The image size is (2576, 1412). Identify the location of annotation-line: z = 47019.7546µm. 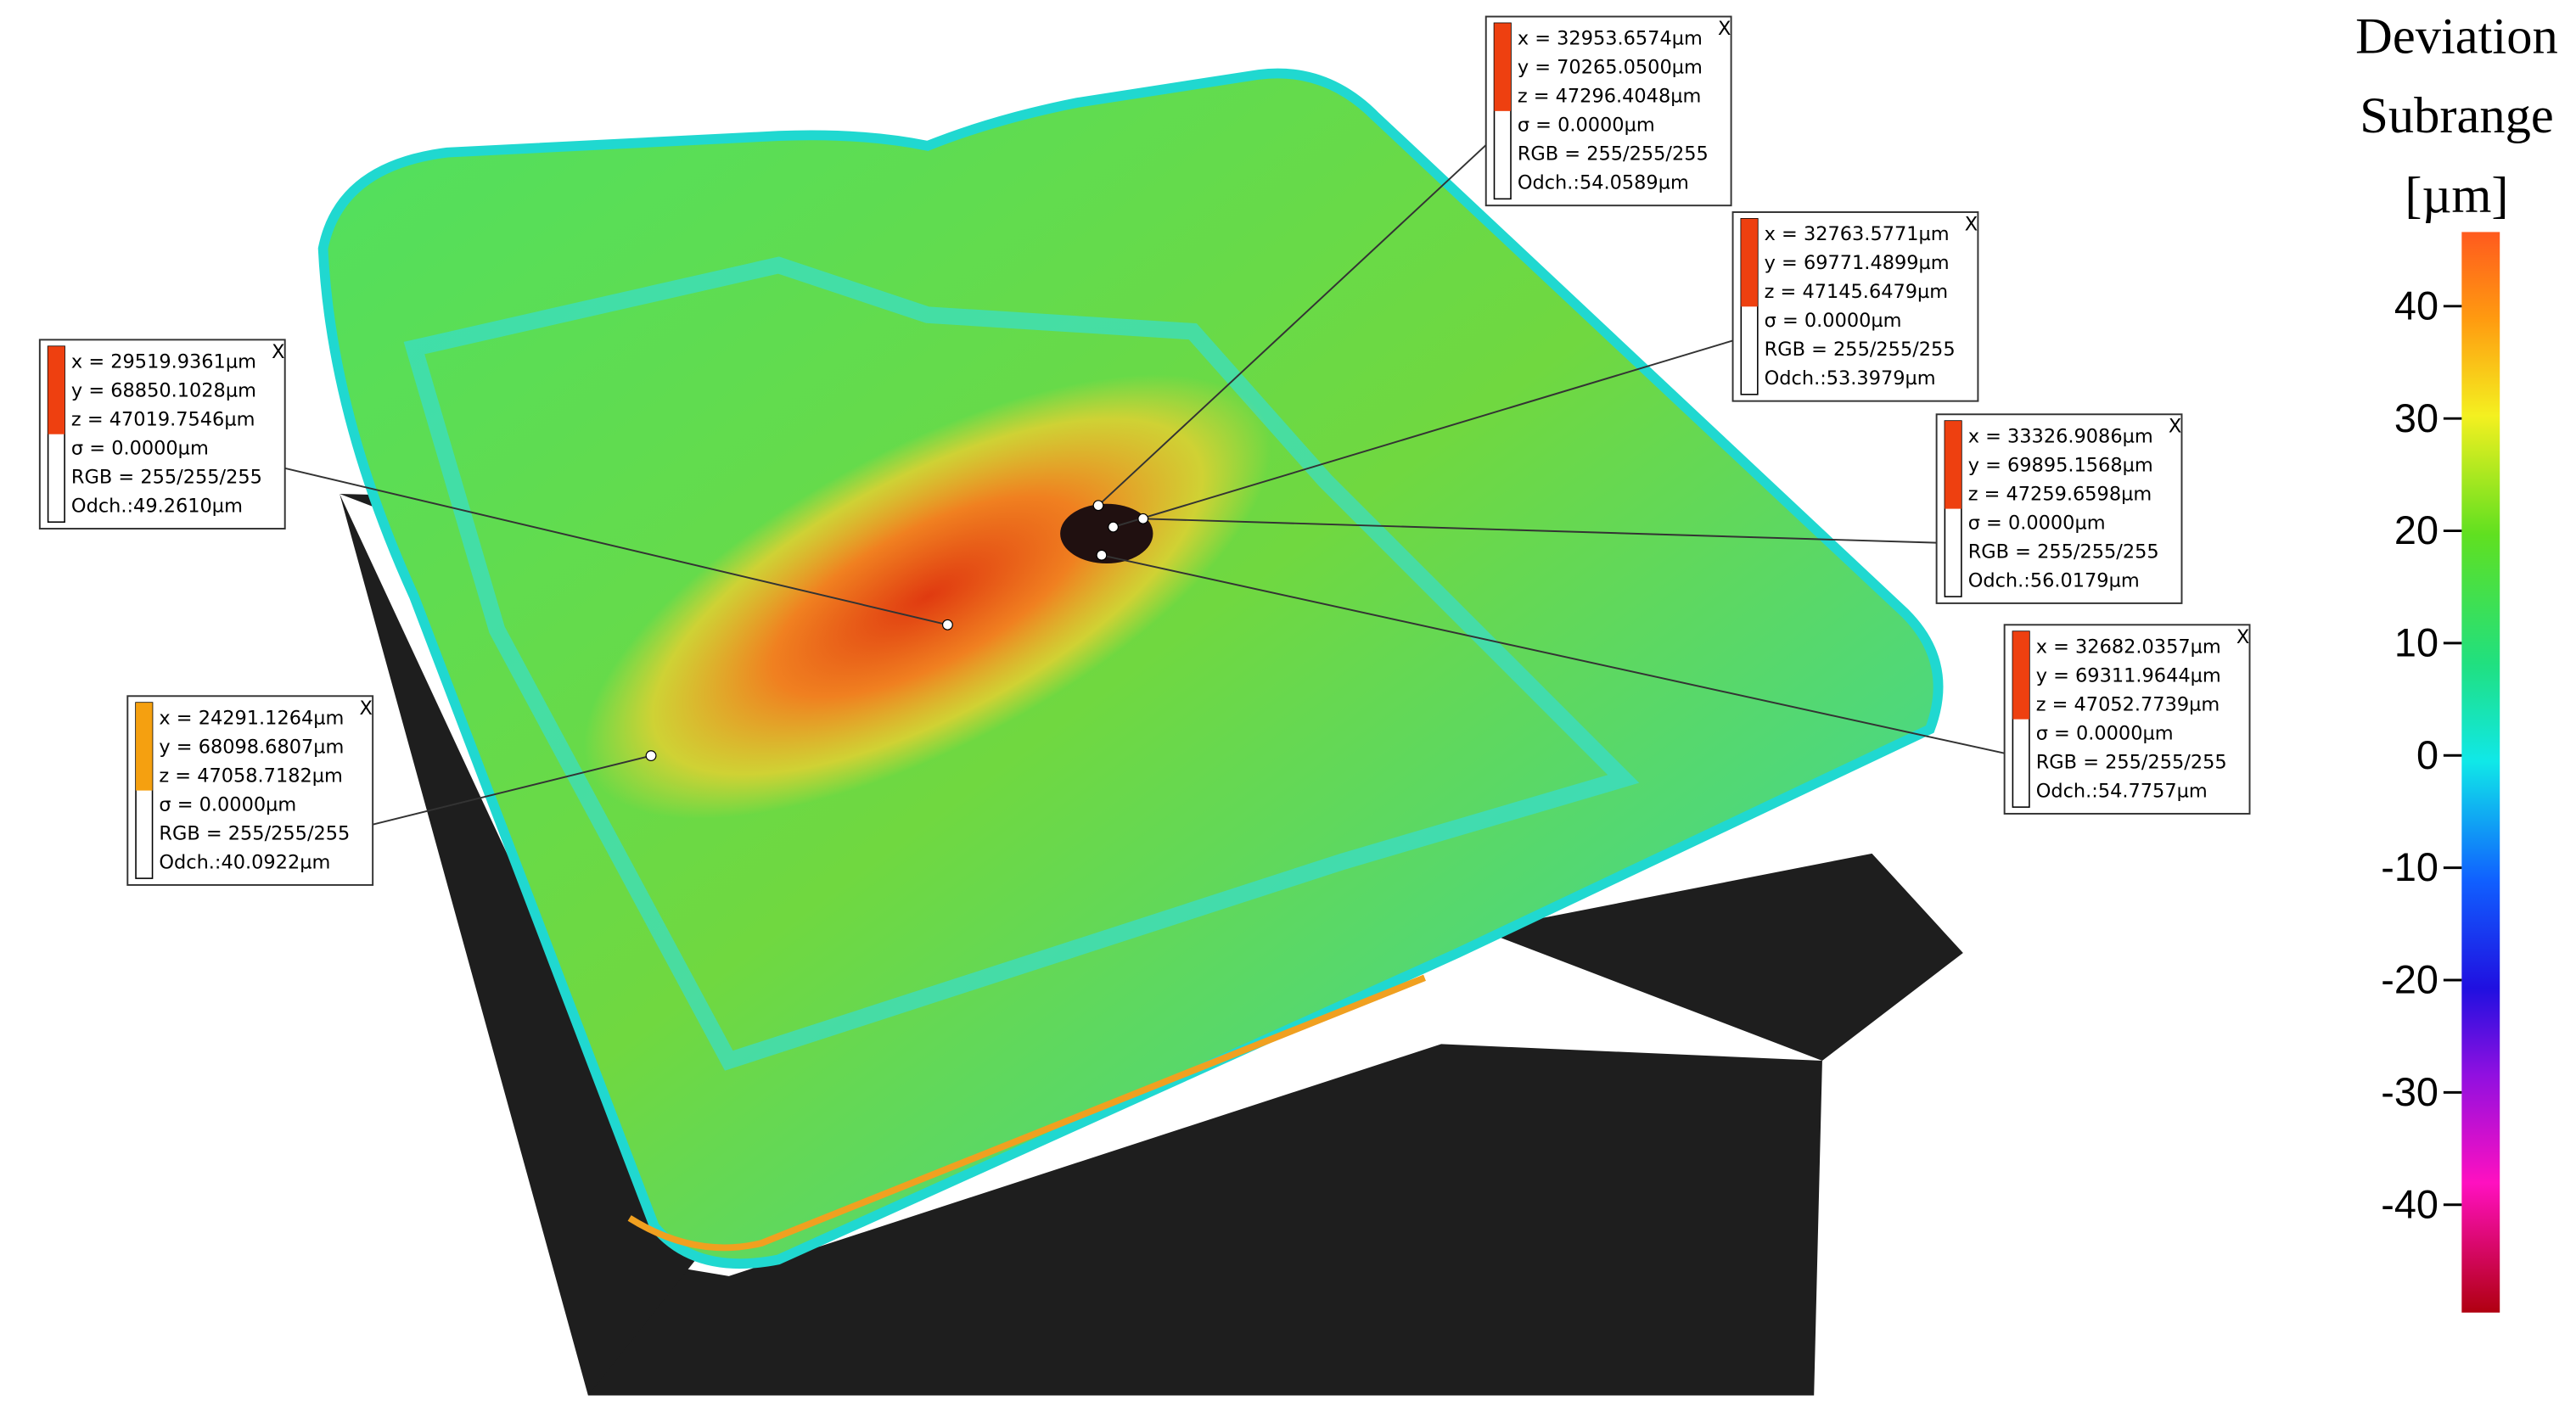
(163, 420).